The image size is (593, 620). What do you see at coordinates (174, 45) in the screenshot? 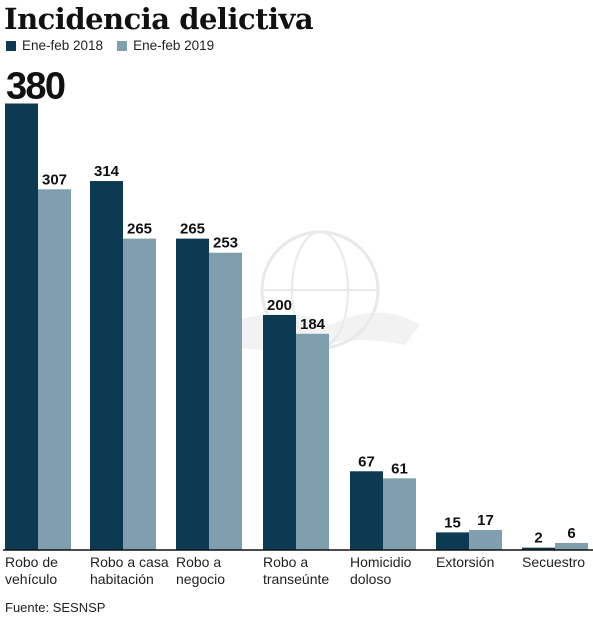
I see `legend-label-2019: Ene-feb 2019` at bounding box center [174, 45].